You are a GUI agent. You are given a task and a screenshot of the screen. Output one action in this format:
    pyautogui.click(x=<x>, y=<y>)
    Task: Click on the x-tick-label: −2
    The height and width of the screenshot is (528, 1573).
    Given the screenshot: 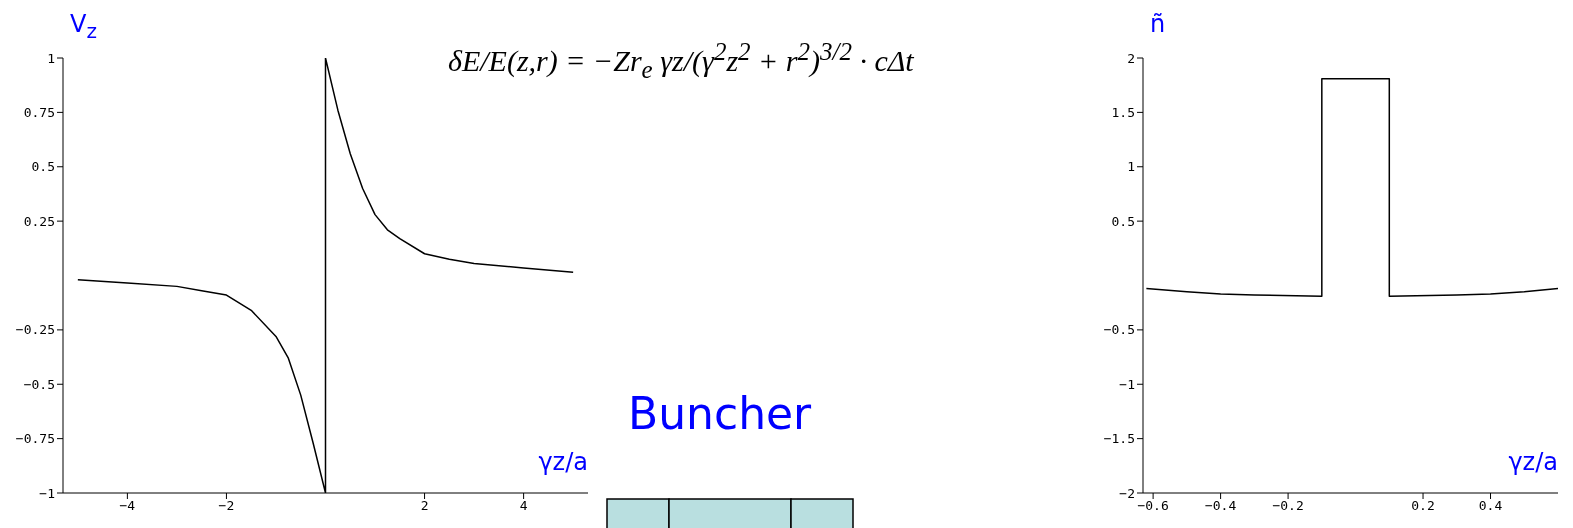 What is the action you would take?
    pyautogui.click(x=226, y=506)
    